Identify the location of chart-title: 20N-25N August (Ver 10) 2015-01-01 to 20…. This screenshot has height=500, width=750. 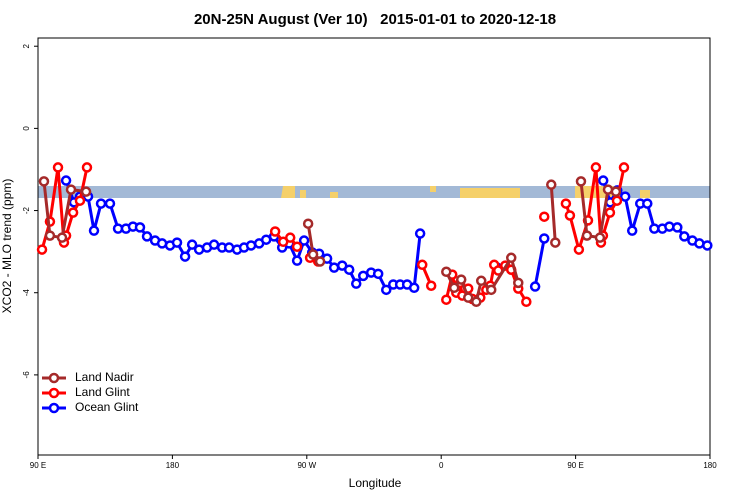
(375, 19).